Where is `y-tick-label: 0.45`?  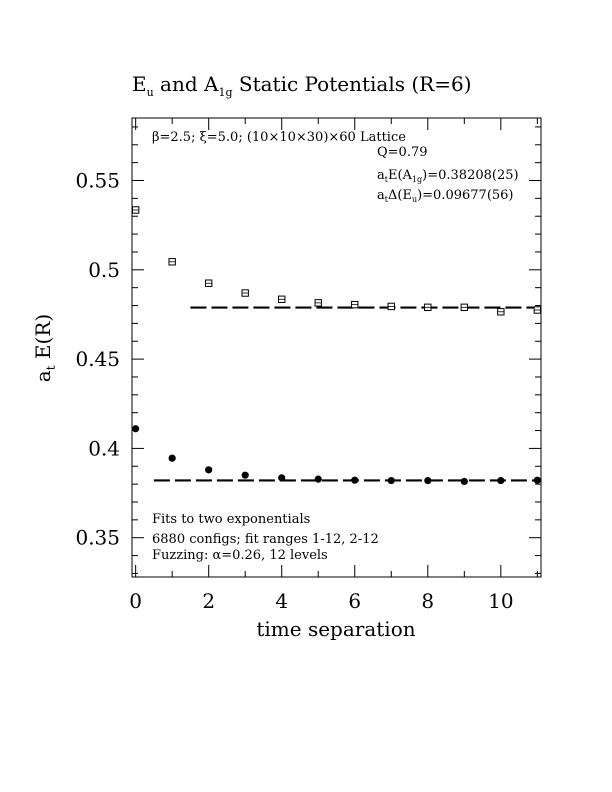
y-tick-label: 0.45 is located at coordinates (97, 359).